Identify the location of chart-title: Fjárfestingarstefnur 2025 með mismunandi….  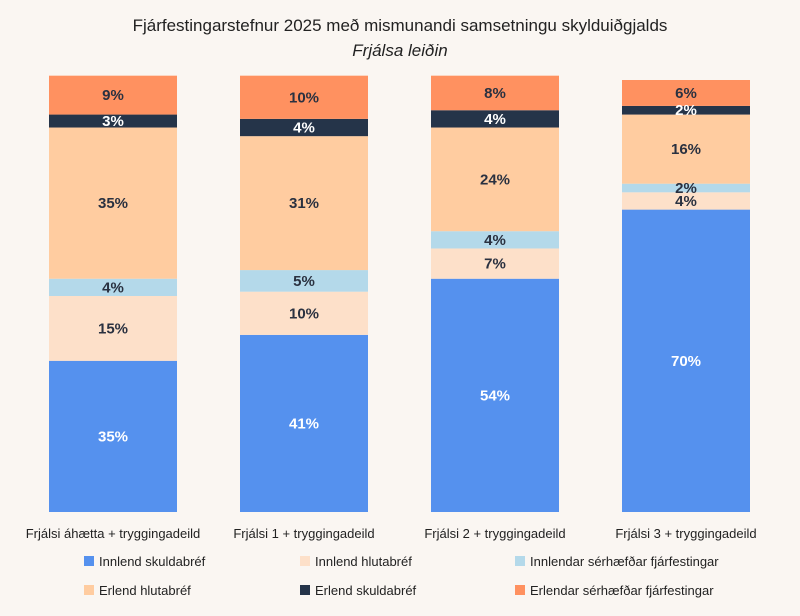
(400, 25).